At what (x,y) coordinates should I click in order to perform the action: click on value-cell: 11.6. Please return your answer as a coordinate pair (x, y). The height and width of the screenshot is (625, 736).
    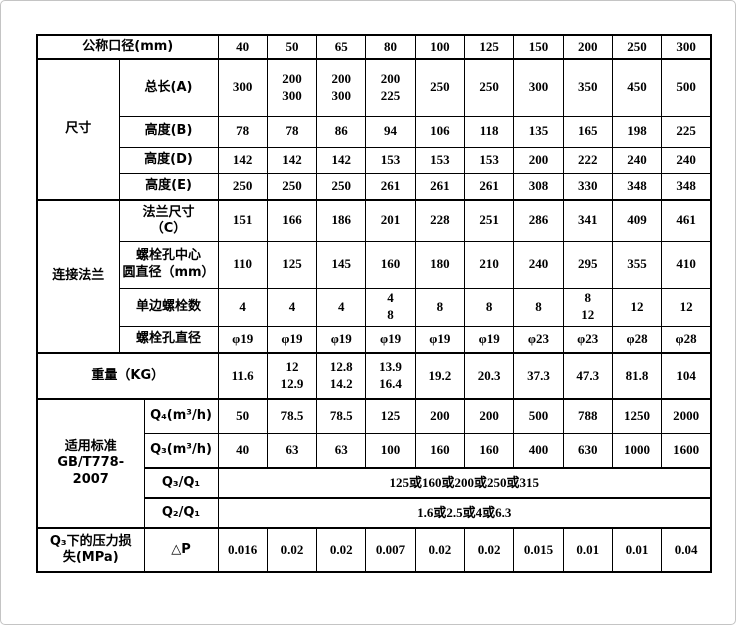
    Looking at the image, I should click on (242, 376).